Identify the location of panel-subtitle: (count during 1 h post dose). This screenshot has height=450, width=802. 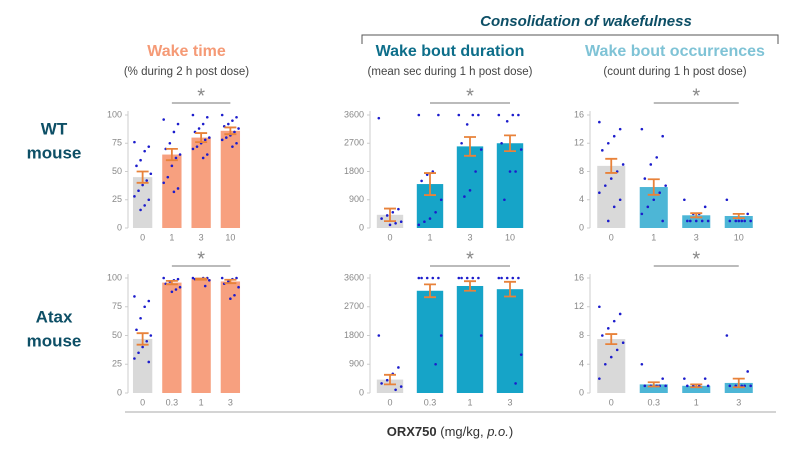
(674, 72).